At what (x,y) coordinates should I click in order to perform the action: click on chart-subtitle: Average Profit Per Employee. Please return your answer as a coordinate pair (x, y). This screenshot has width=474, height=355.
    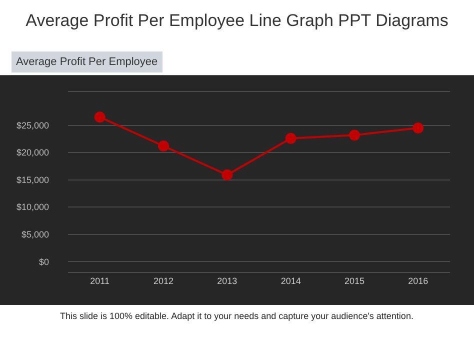
    Looking at the image, I should click on (87, 62).